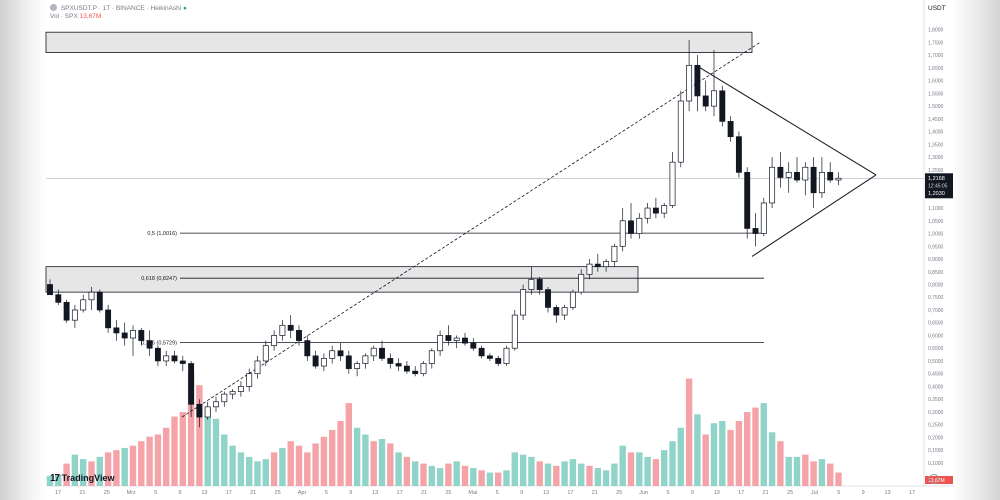  I want to click on fib-label-0: 0,5 (1,0016), so click(162, 234).